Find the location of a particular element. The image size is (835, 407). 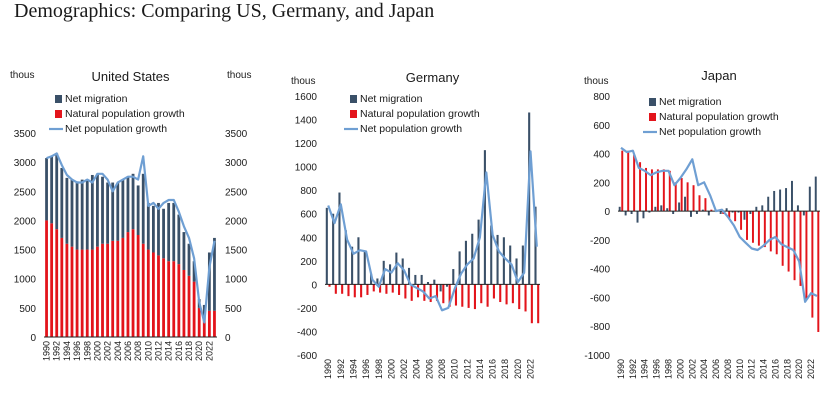

y-tick-label: 2000 is located at coordinates (25, 221).